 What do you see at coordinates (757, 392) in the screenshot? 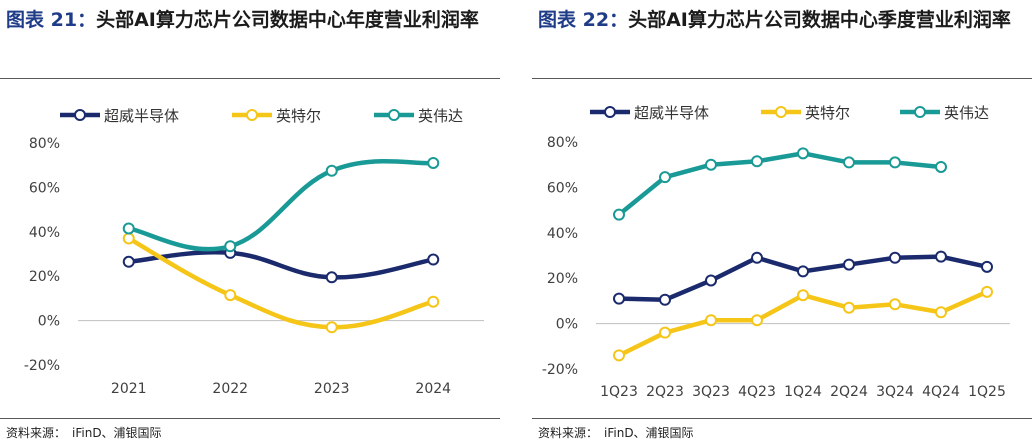
I see `x-tick-label: 4Q23` at bounding box center [757, 392].